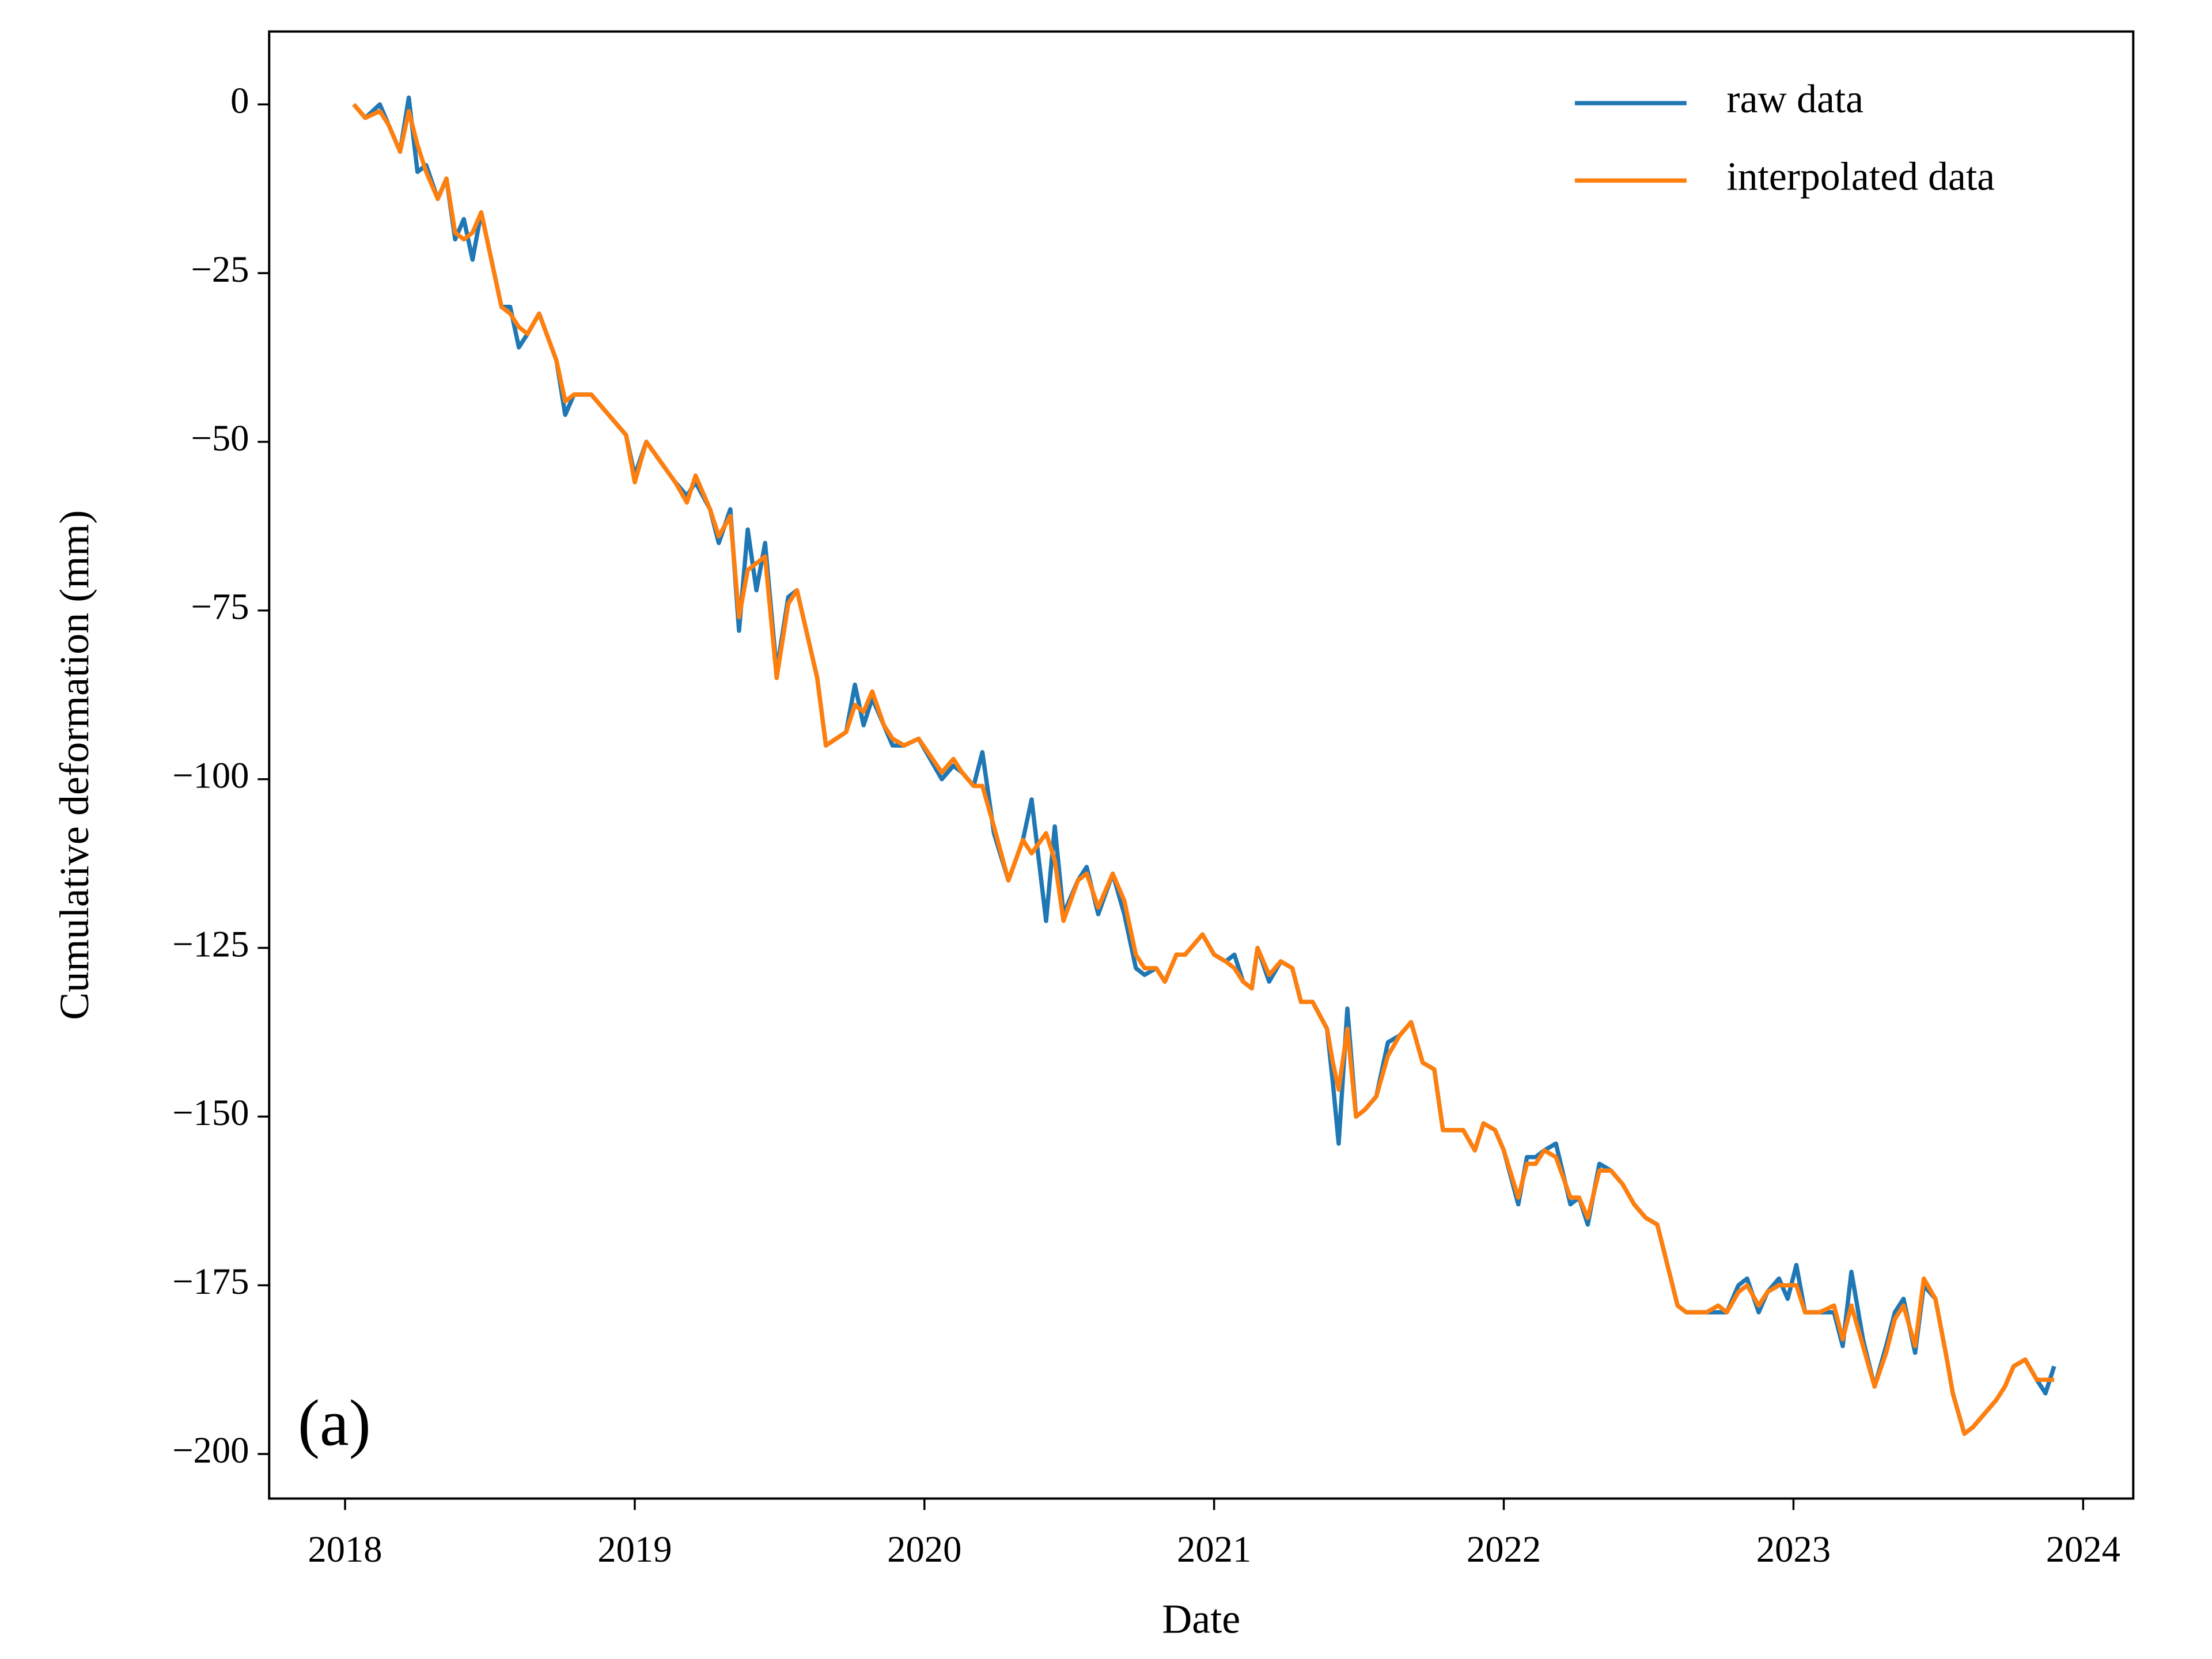 Image resolution: width=2212 pixels, height=1659 pixels. What do you see at coordinates (1860, 176) in the screenshot?
I see `legend-label: interpolated data` at bounding box center [1860, 176].